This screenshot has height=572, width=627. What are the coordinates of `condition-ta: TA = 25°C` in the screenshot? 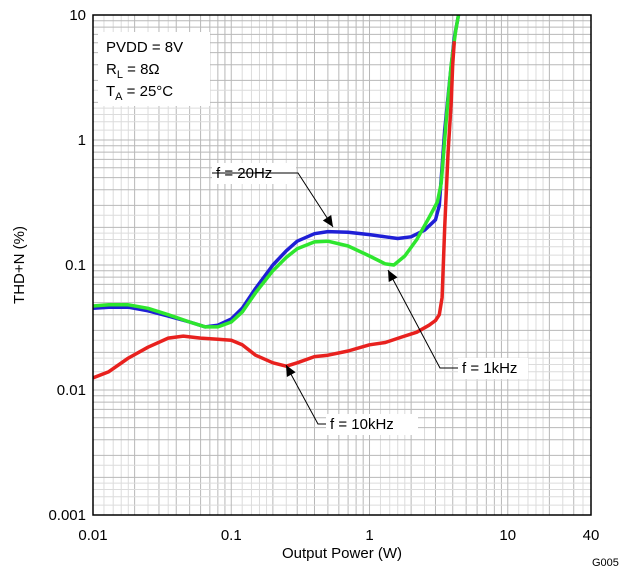 It's located at (139, 93).